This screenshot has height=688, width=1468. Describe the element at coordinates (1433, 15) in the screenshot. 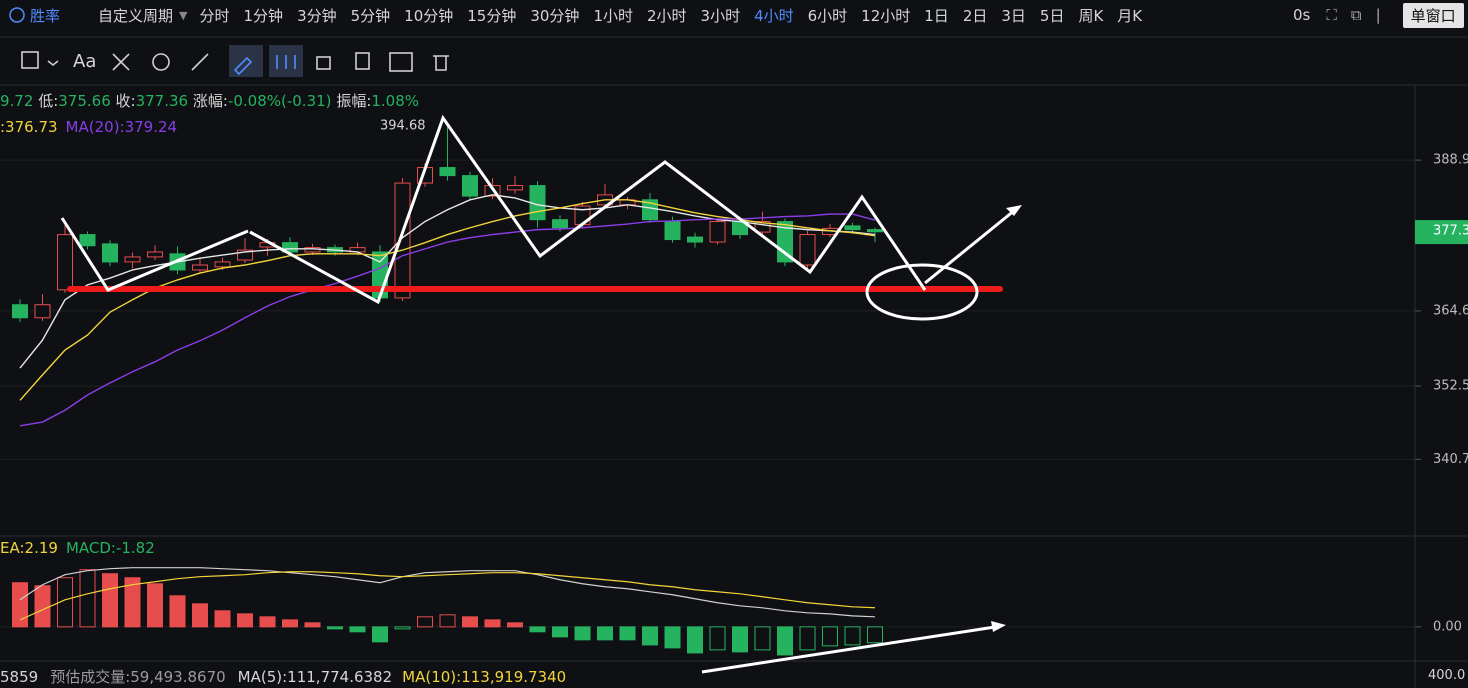

I see `window-button: 单窗口` at that location.